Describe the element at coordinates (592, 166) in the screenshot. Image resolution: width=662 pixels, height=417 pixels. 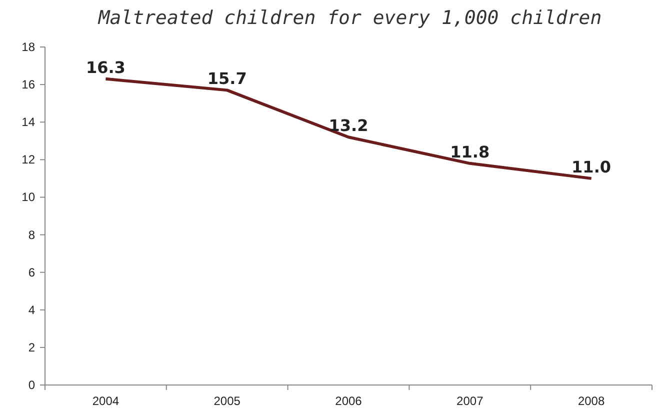
I see `data-label: 11.0` at that location.